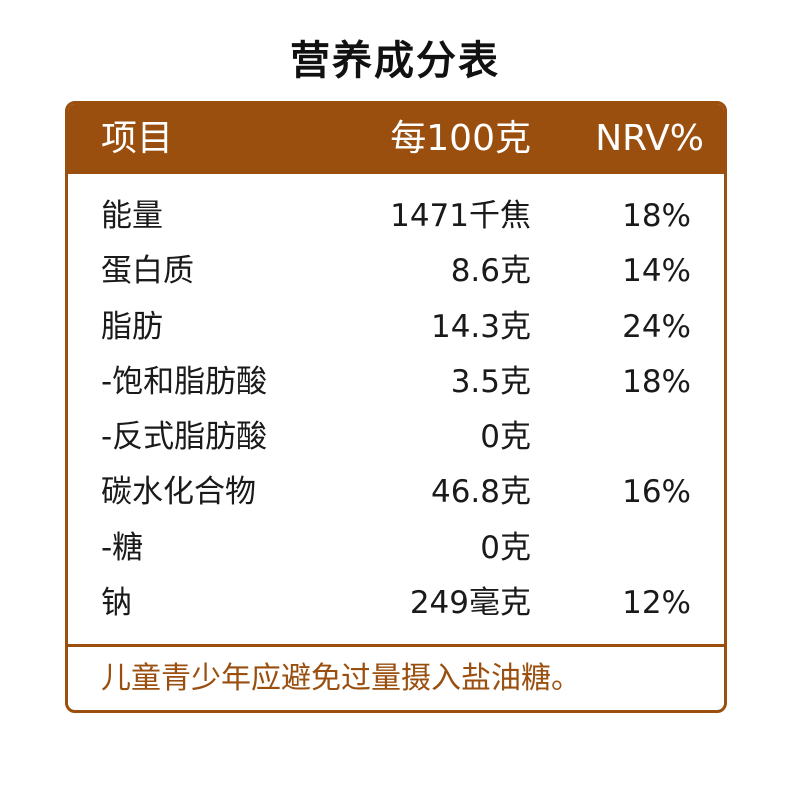 This screenshot has height=802, width=790. I want to click on table-row: 脂肪 14.3克 24%, so click(396, 327).